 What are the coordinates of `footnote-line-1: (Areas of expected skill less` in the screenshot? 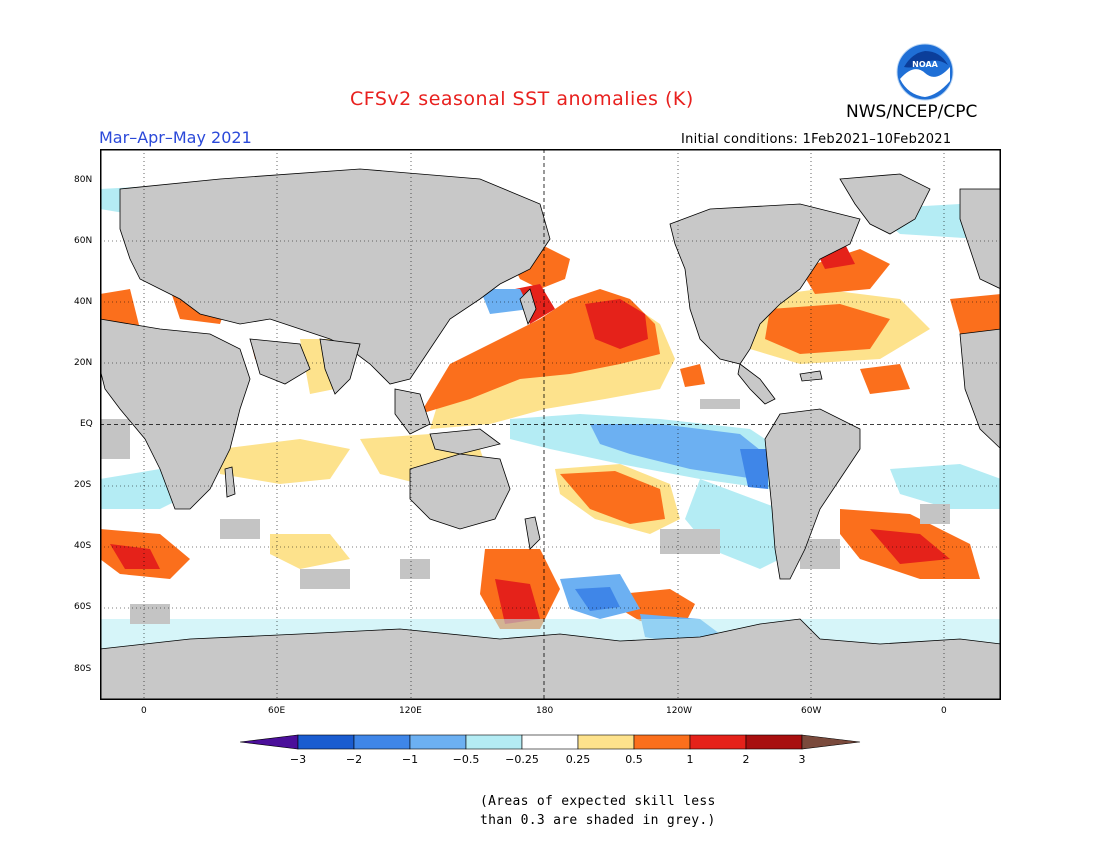 It's located at (598, 801).